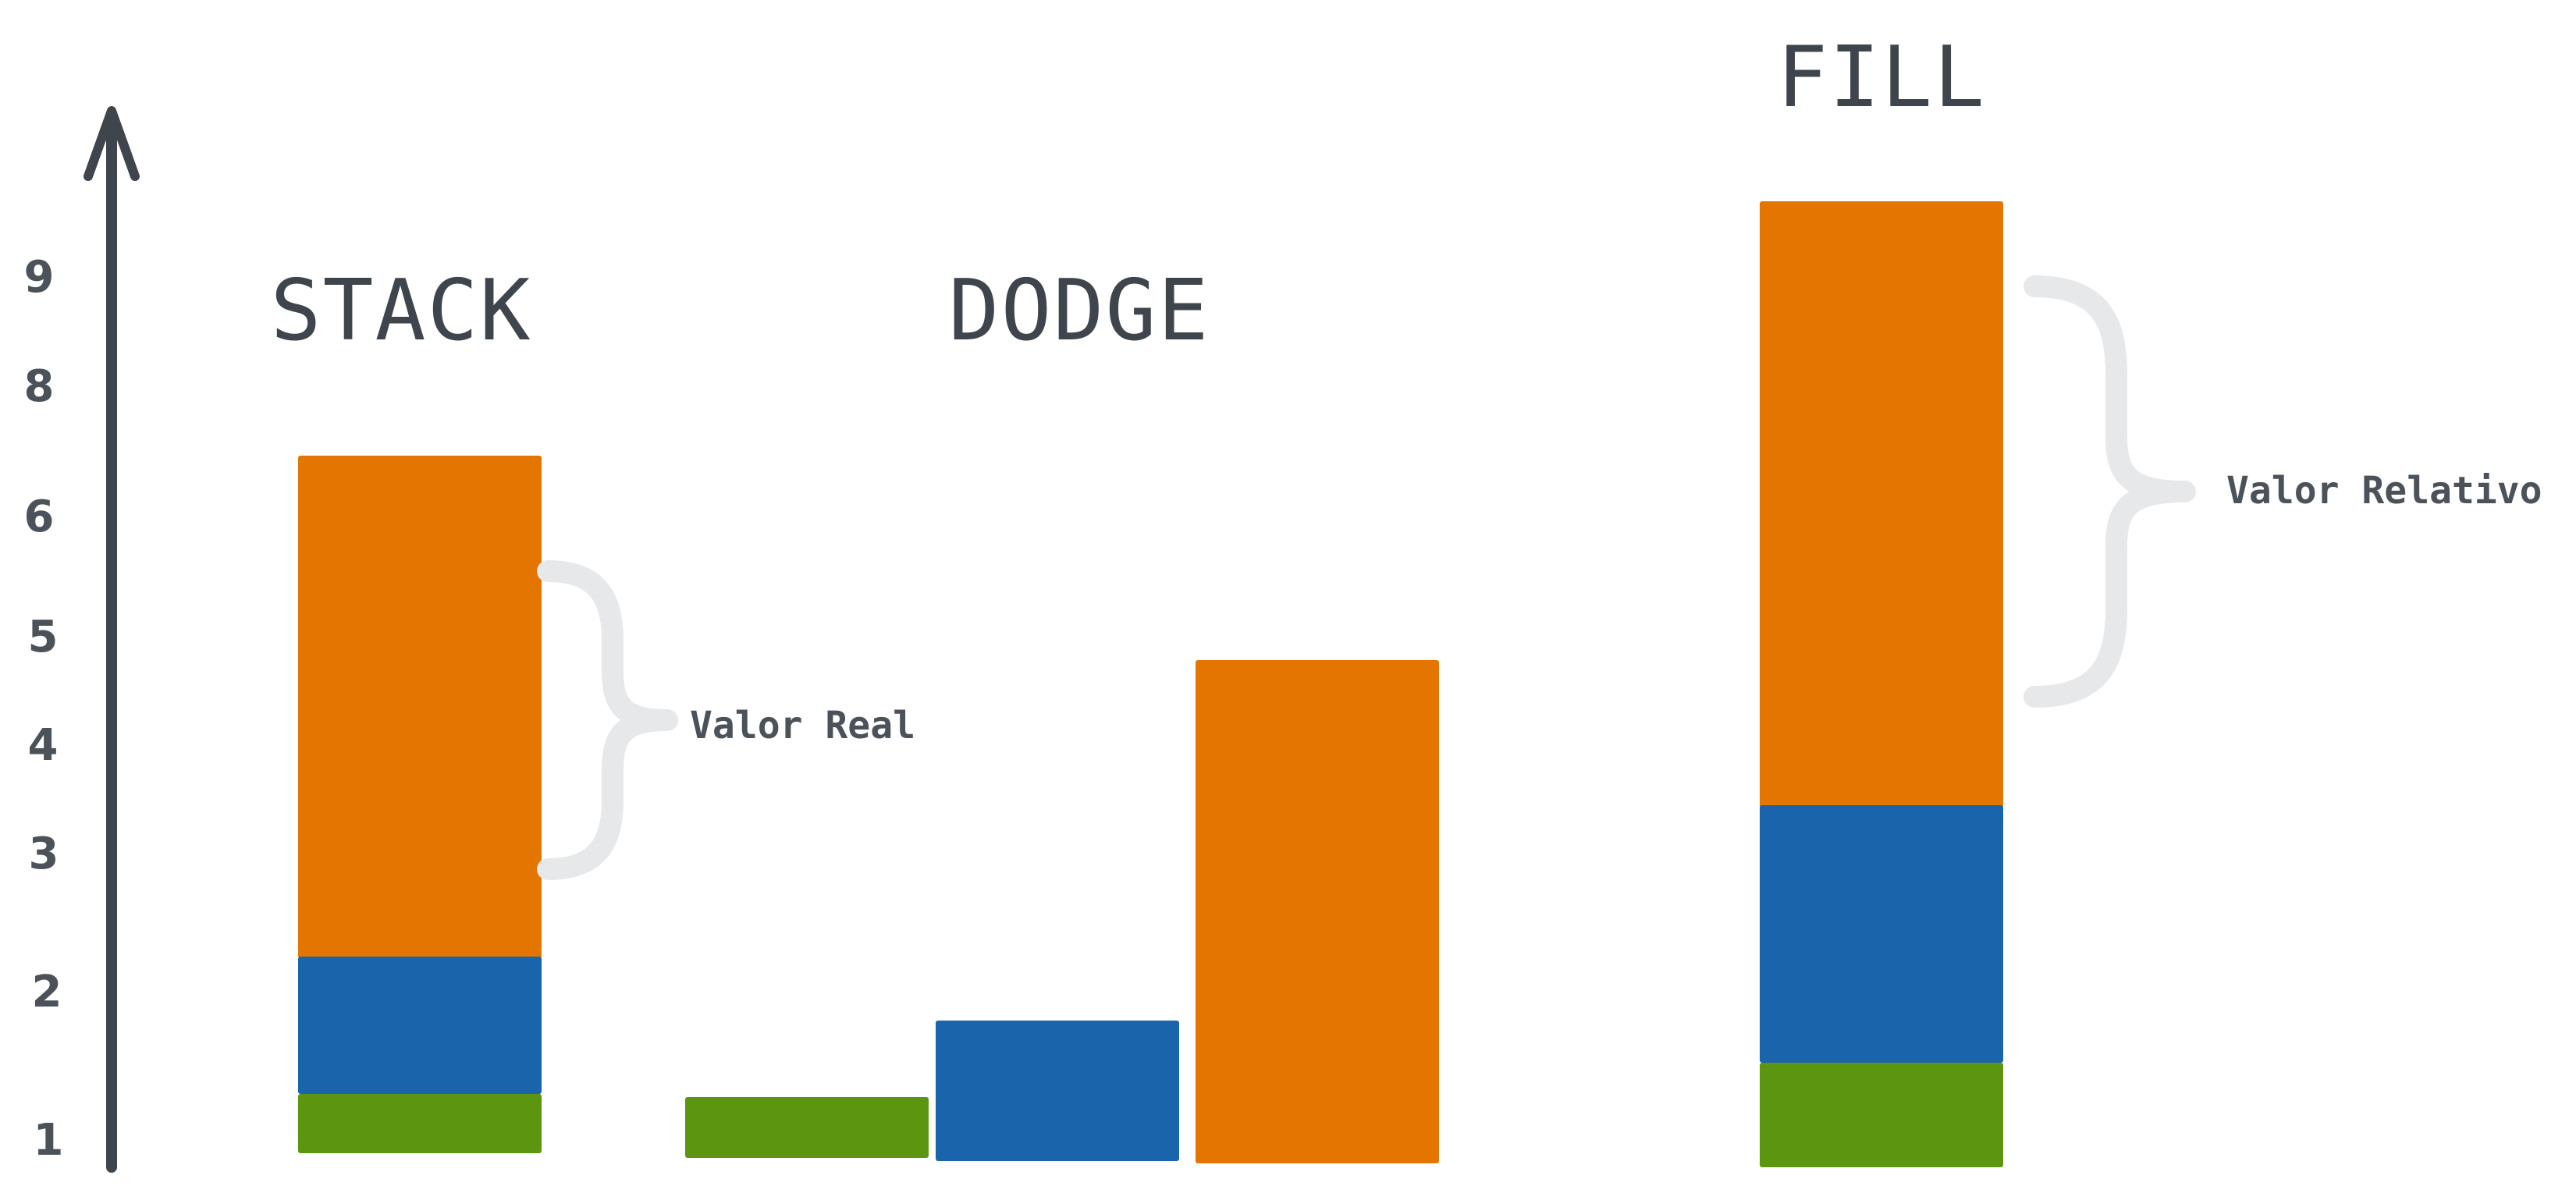  I want to click on y-axis-arrow-icon, so click(112, 143).